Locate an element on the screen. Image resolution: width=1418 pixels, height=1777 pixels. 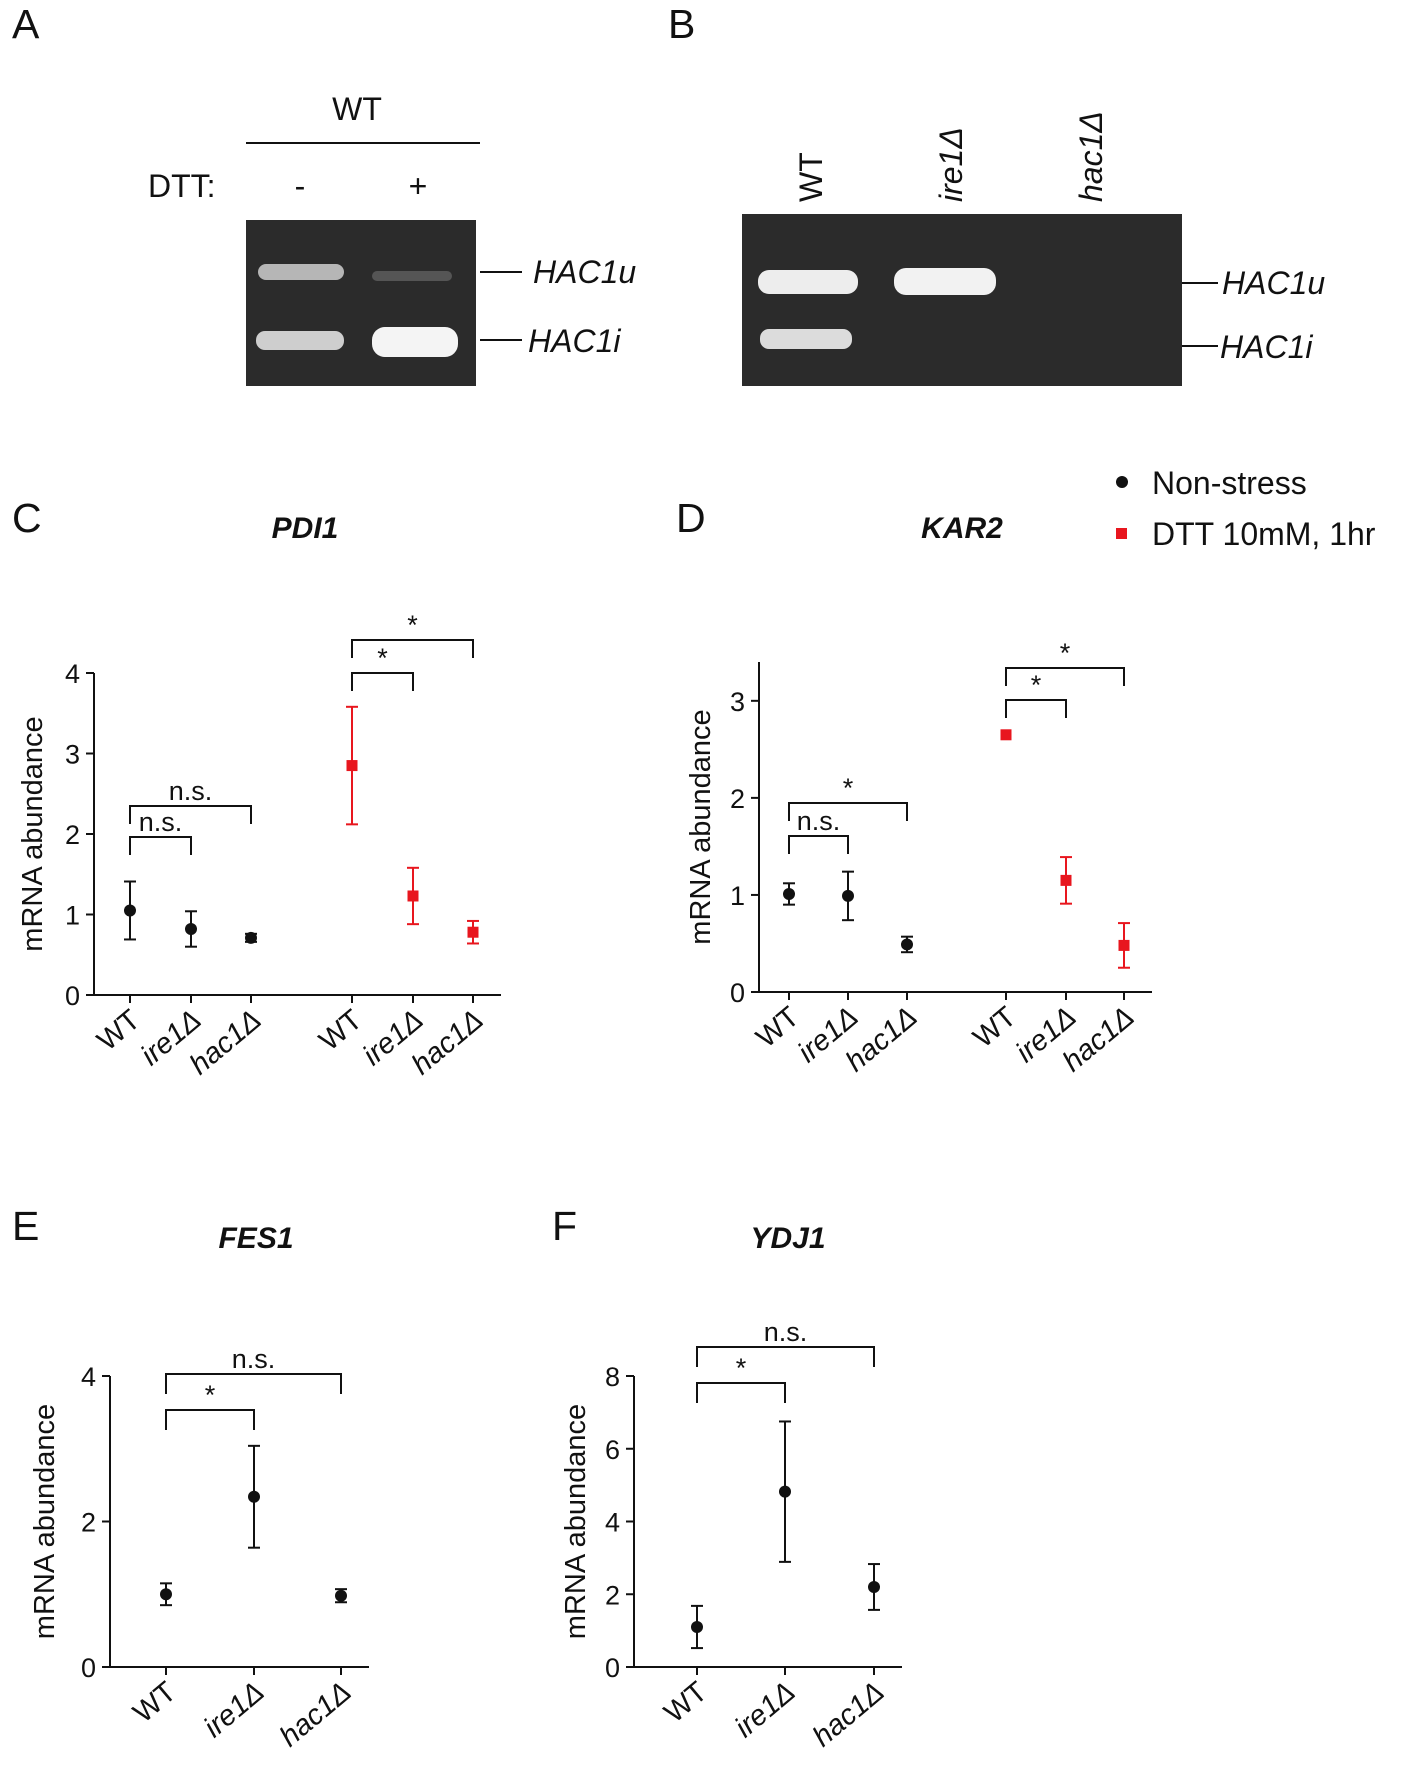
chart-f-significance-label: n.s. is located at coordinates (786, 1332).